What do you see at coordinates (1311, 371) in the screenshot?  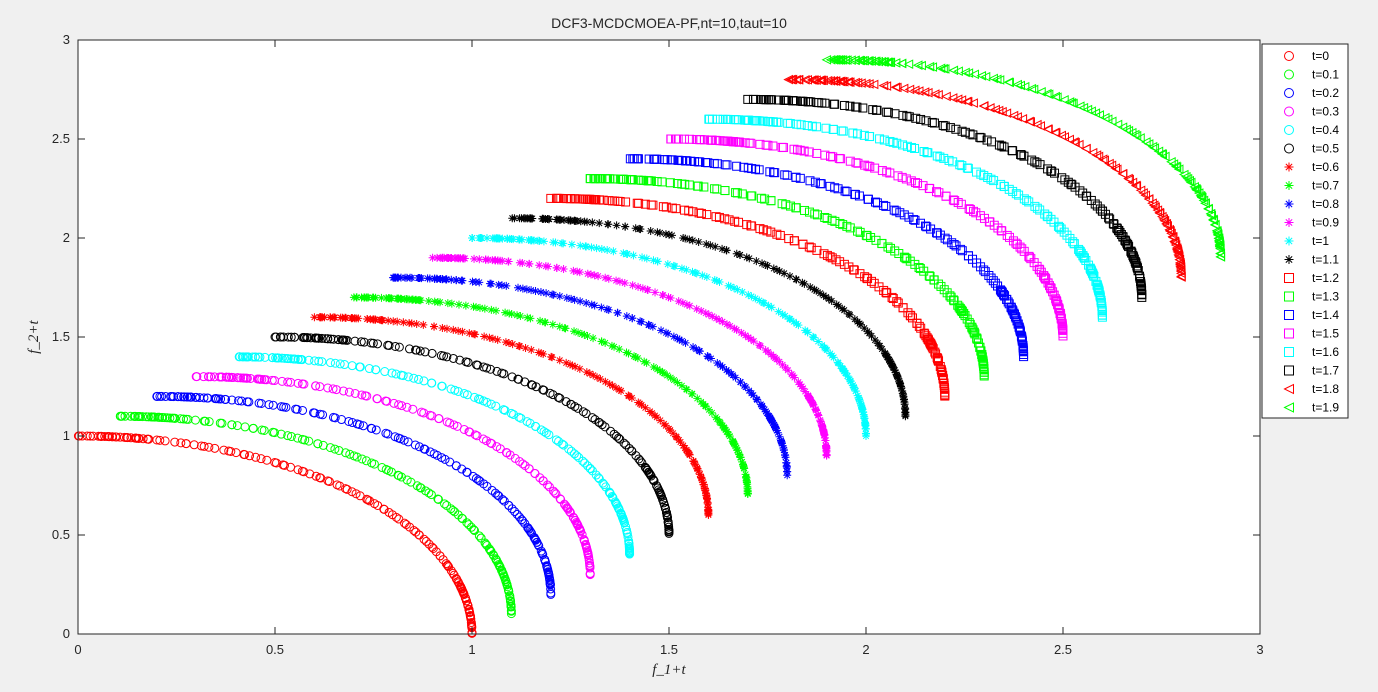 I see `legend-item: t=1.7` at bounding box center [1311, 371].